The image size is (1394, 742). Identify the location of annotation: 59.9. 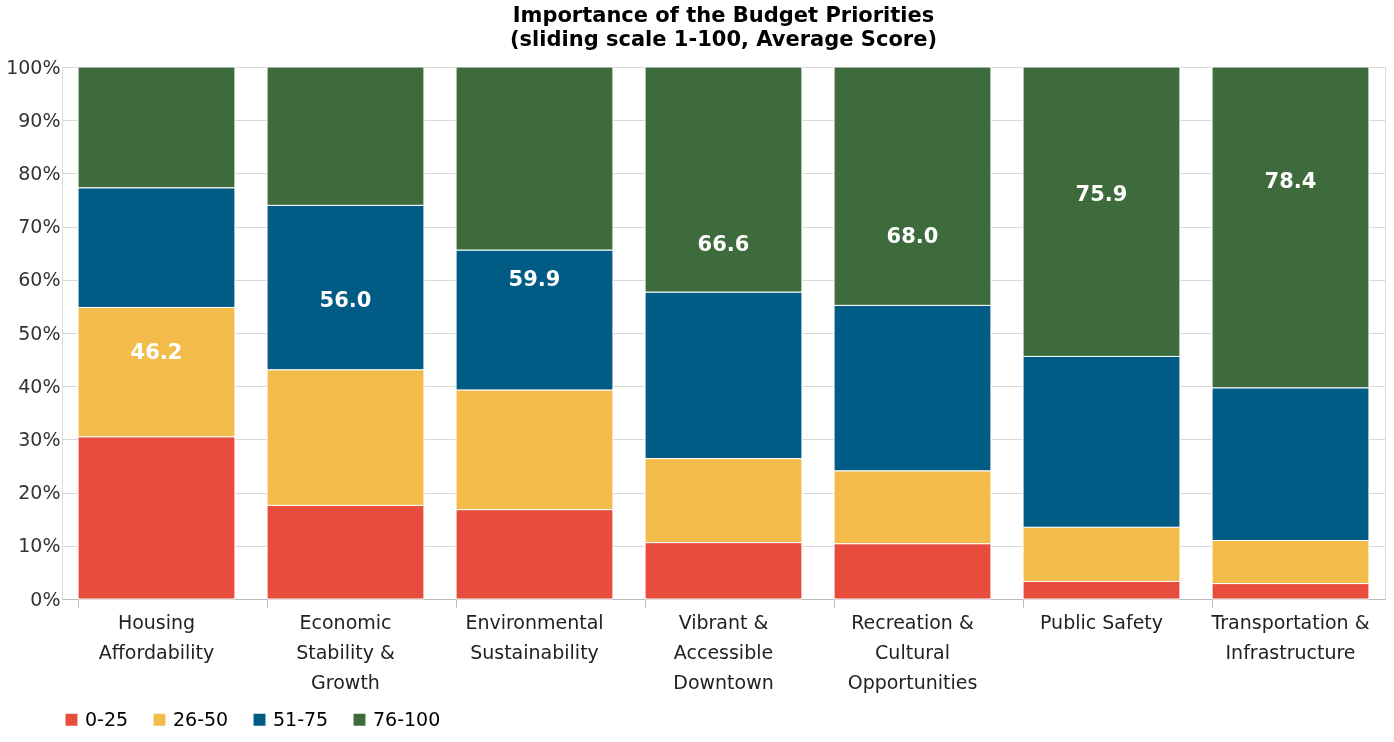
(534, 279).